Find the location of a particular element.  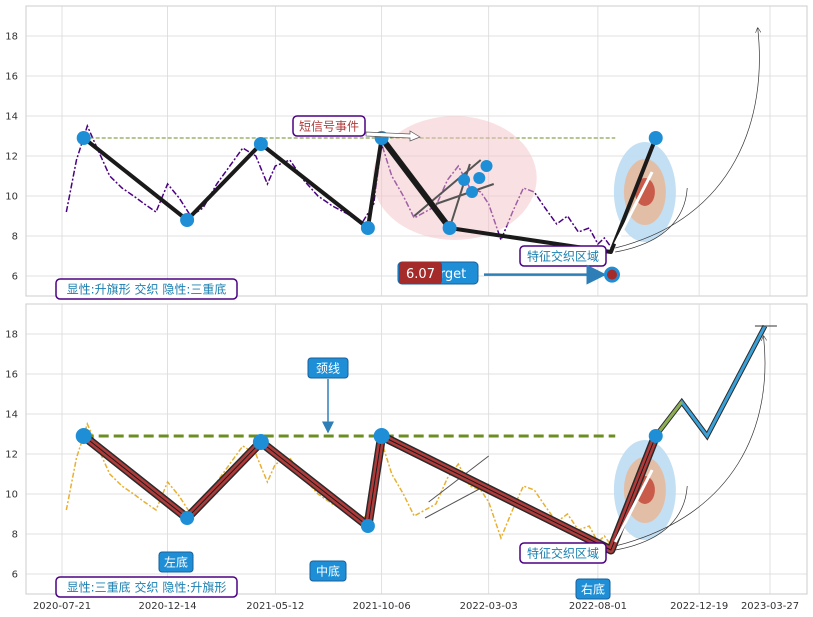

target-node-inner is located at coordinates (612, 274).